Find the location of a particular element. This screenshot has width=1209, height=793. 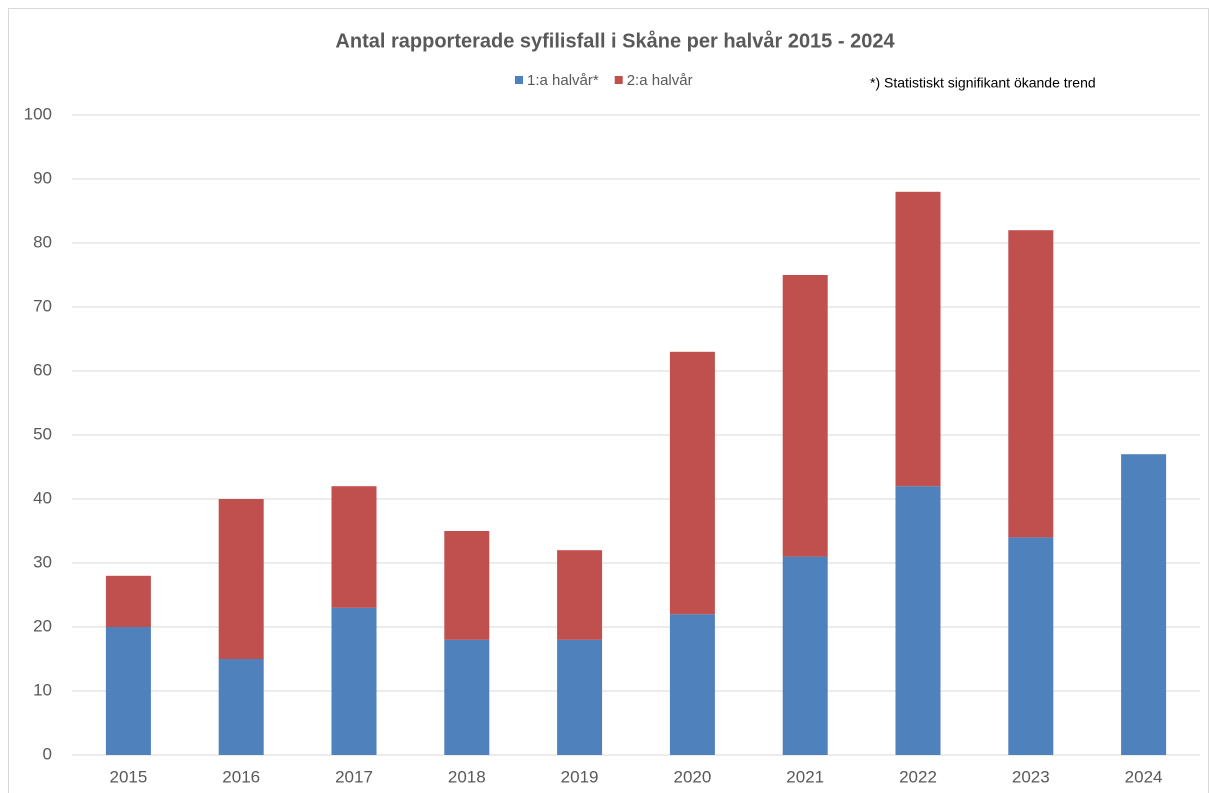

x-tick-label: 2020 is located at coordinates (692, 776).